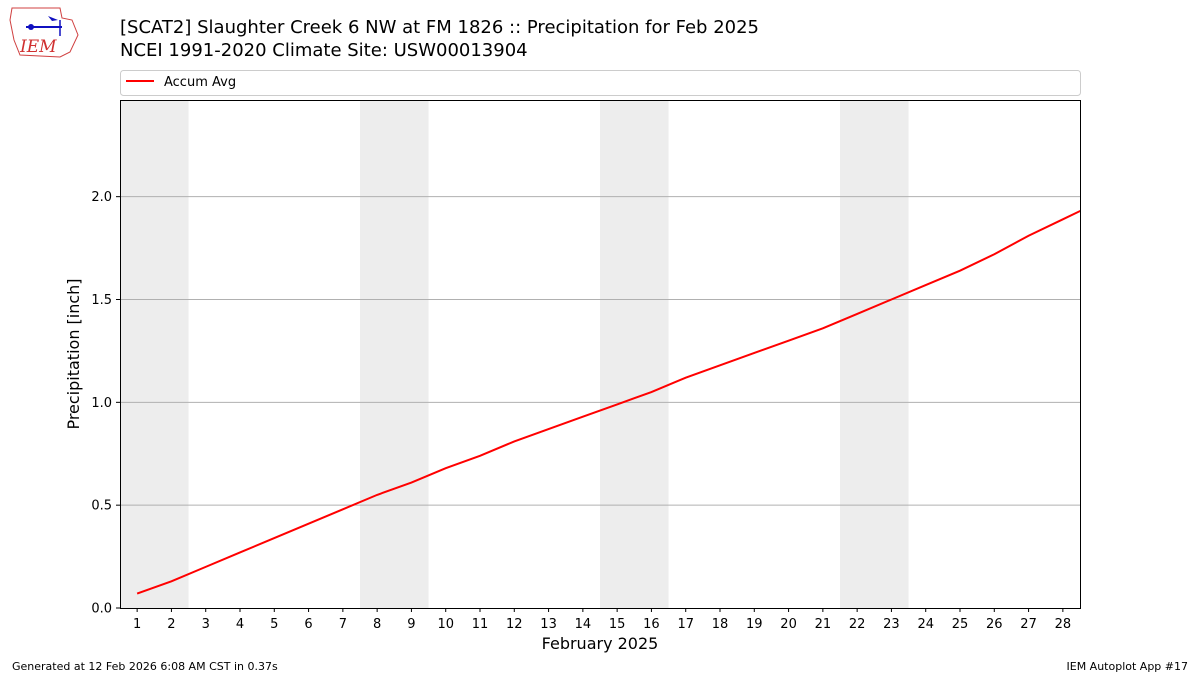  Describe the element at coordinates (171, 624) in the screenshot. I see `x-tick-label: 2` at that location.